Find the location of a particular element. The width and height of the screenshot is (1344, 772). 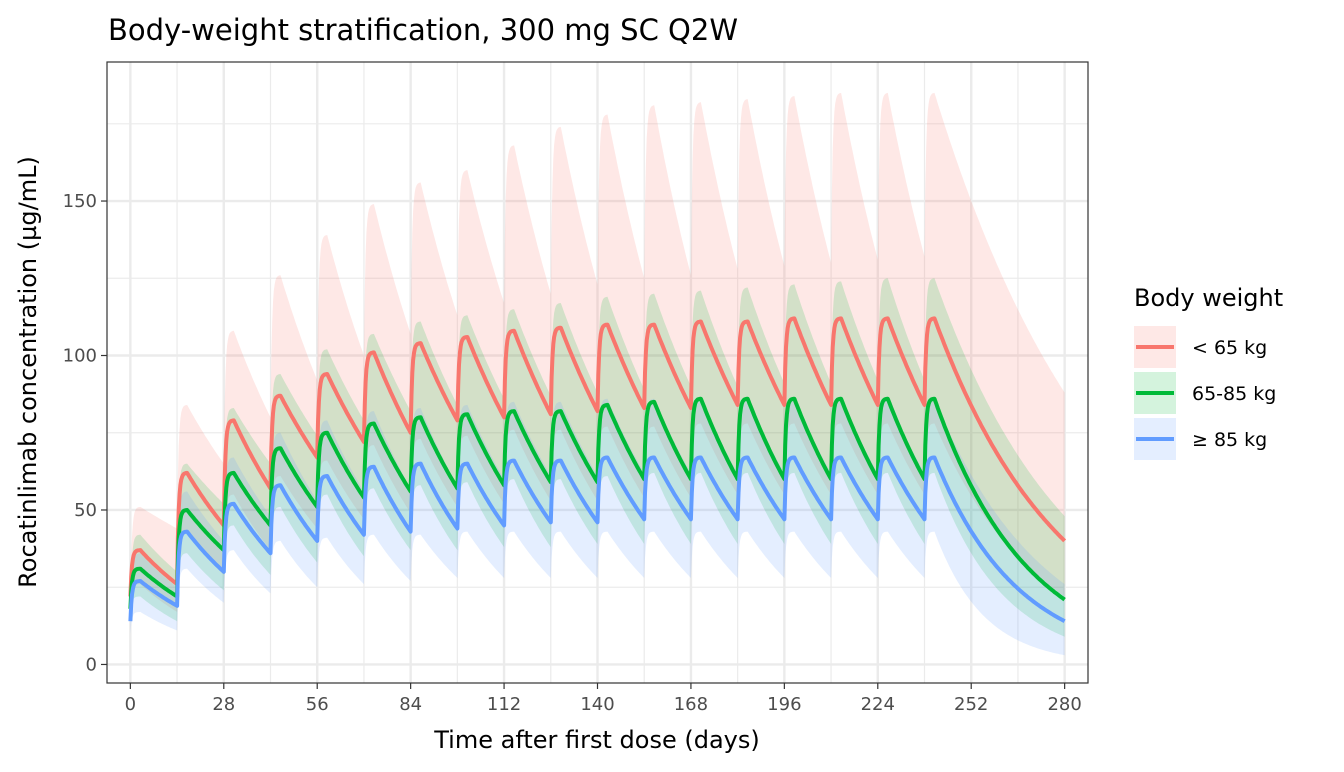

legend-title: Body weight is located at coordinates (1208, 298).